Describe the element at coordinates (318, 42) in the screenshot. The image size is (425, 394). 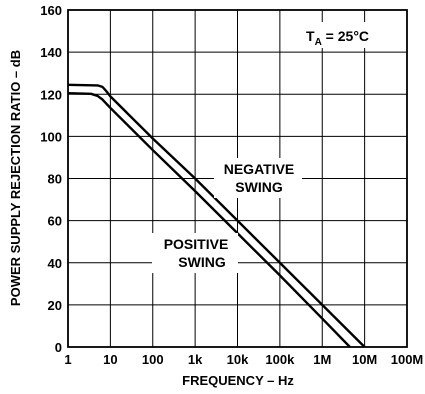
I see `temp-subscript: A` at that location.